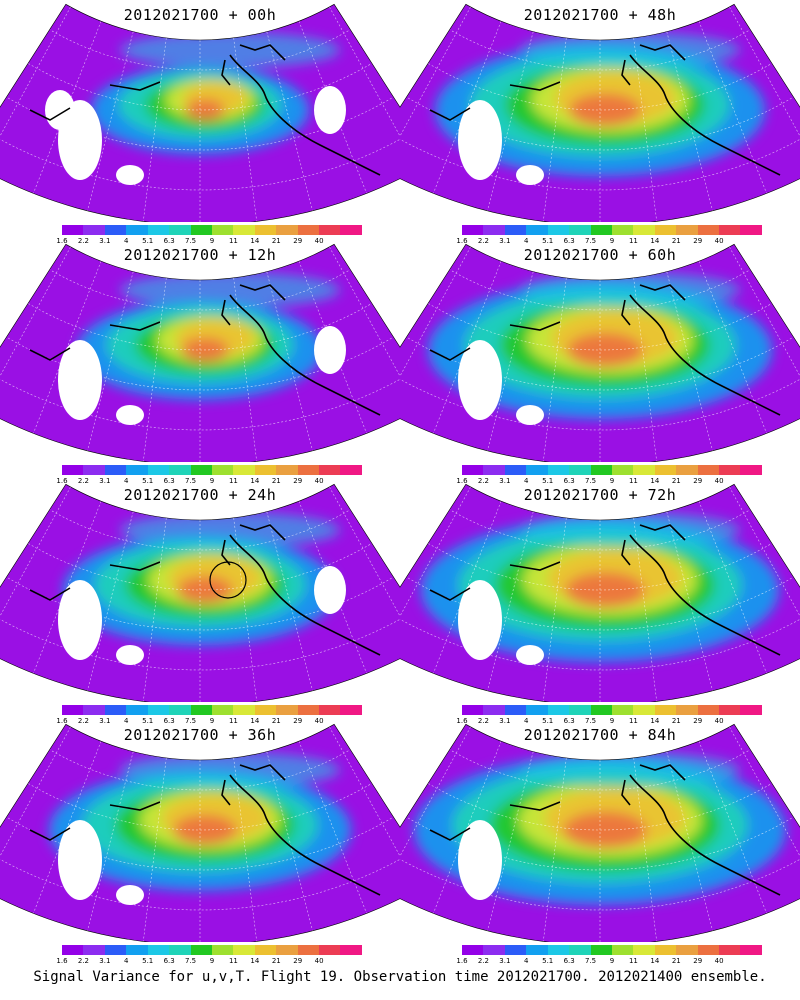 The width and height of the screenshot is (800, 1000). Describe the element at coordinates (600, 735) in the screenshot. I see `panel-title: 2012021700 + 84h` at that location.